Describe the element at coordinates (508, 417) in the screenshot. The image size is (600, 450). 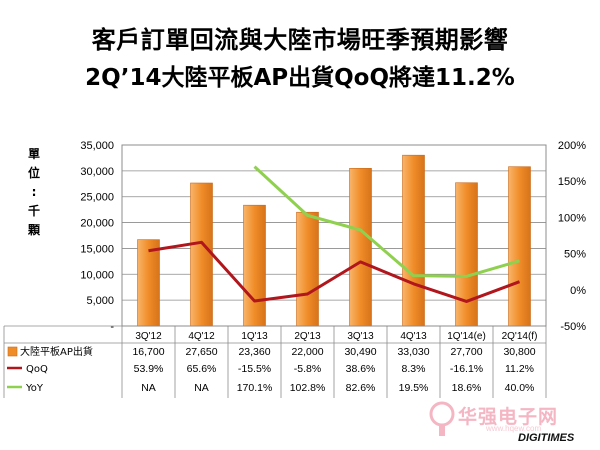
I see `watermark-site-name: 华强电子网` at that location.